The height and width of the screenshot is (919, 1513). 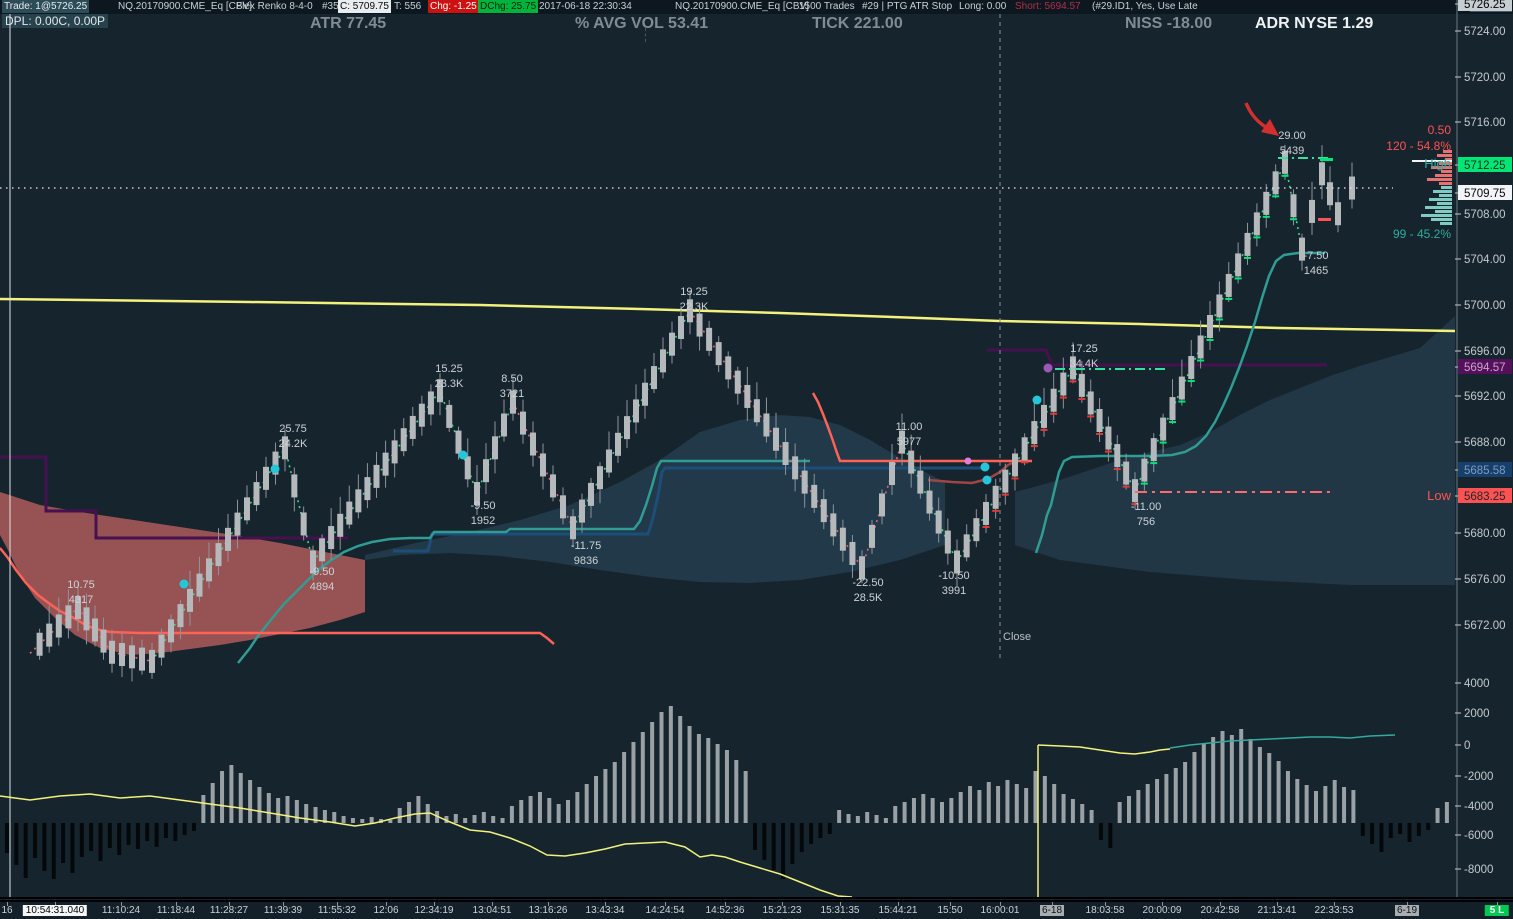 What do you see at coordinates (1485, 443) in the screenshot?
I see `axis-label: 5688.00` at bounding box center [1485, 443].